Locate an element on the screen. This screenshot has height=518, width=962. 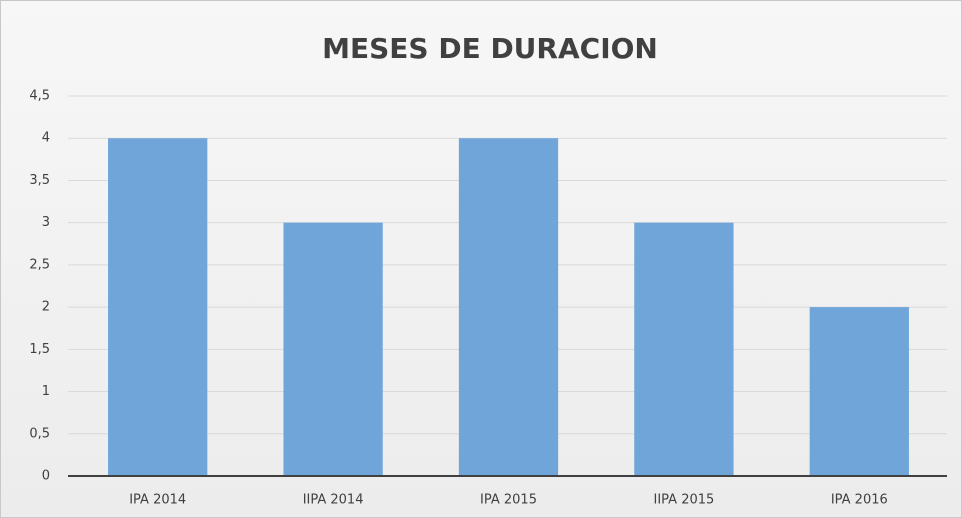
y-tick-label: 3 is located at coordinates (46, 222).